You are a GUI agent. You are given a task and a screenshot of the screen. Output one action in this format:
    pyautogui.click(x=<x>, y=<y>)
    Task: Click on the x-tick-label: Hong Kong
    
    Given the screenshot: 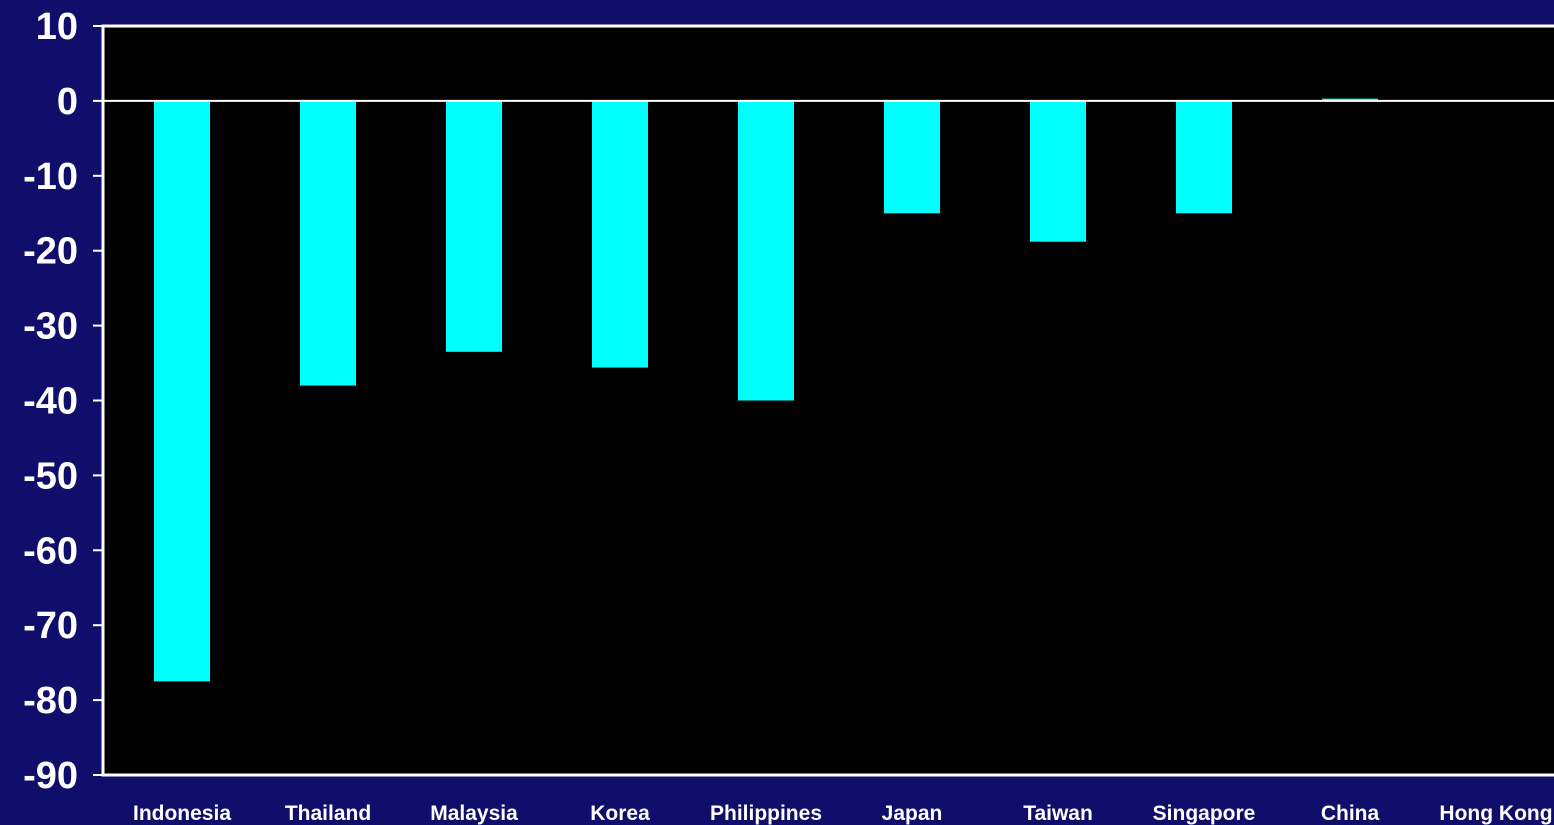 What is the action you would take?
    pyautogui.click(x=1495, y=813)
    